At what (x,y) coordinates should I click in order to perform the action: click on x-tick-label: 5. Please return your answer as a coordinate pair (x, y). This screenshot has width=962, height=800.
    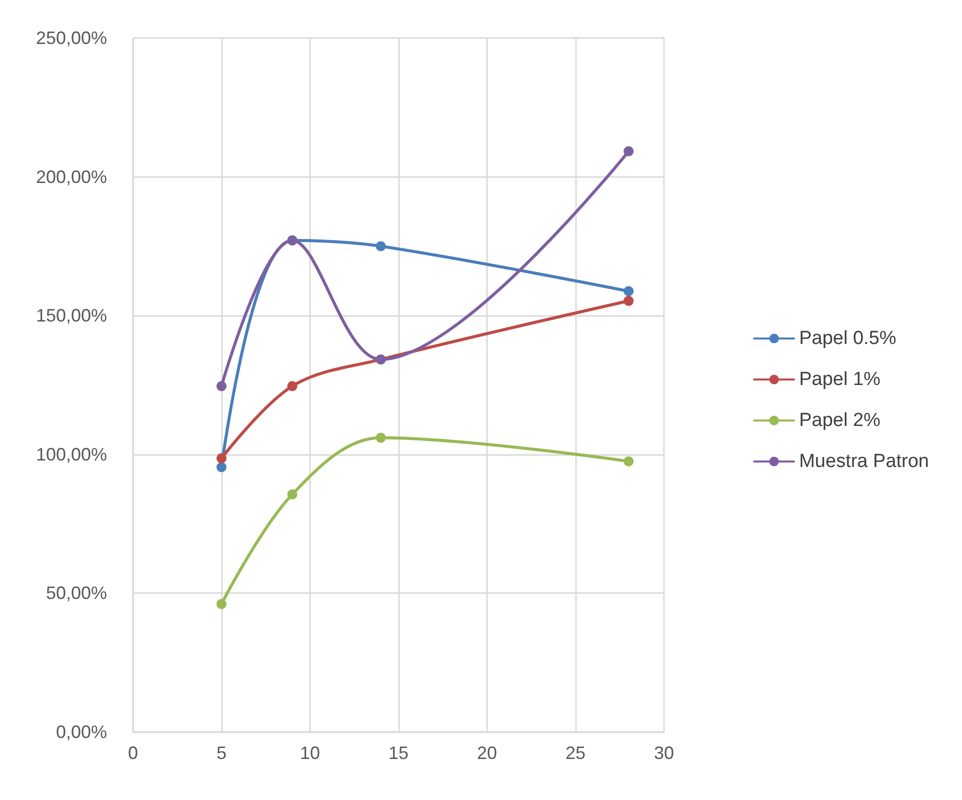
    Looking at the image, I should click on (221, 753).